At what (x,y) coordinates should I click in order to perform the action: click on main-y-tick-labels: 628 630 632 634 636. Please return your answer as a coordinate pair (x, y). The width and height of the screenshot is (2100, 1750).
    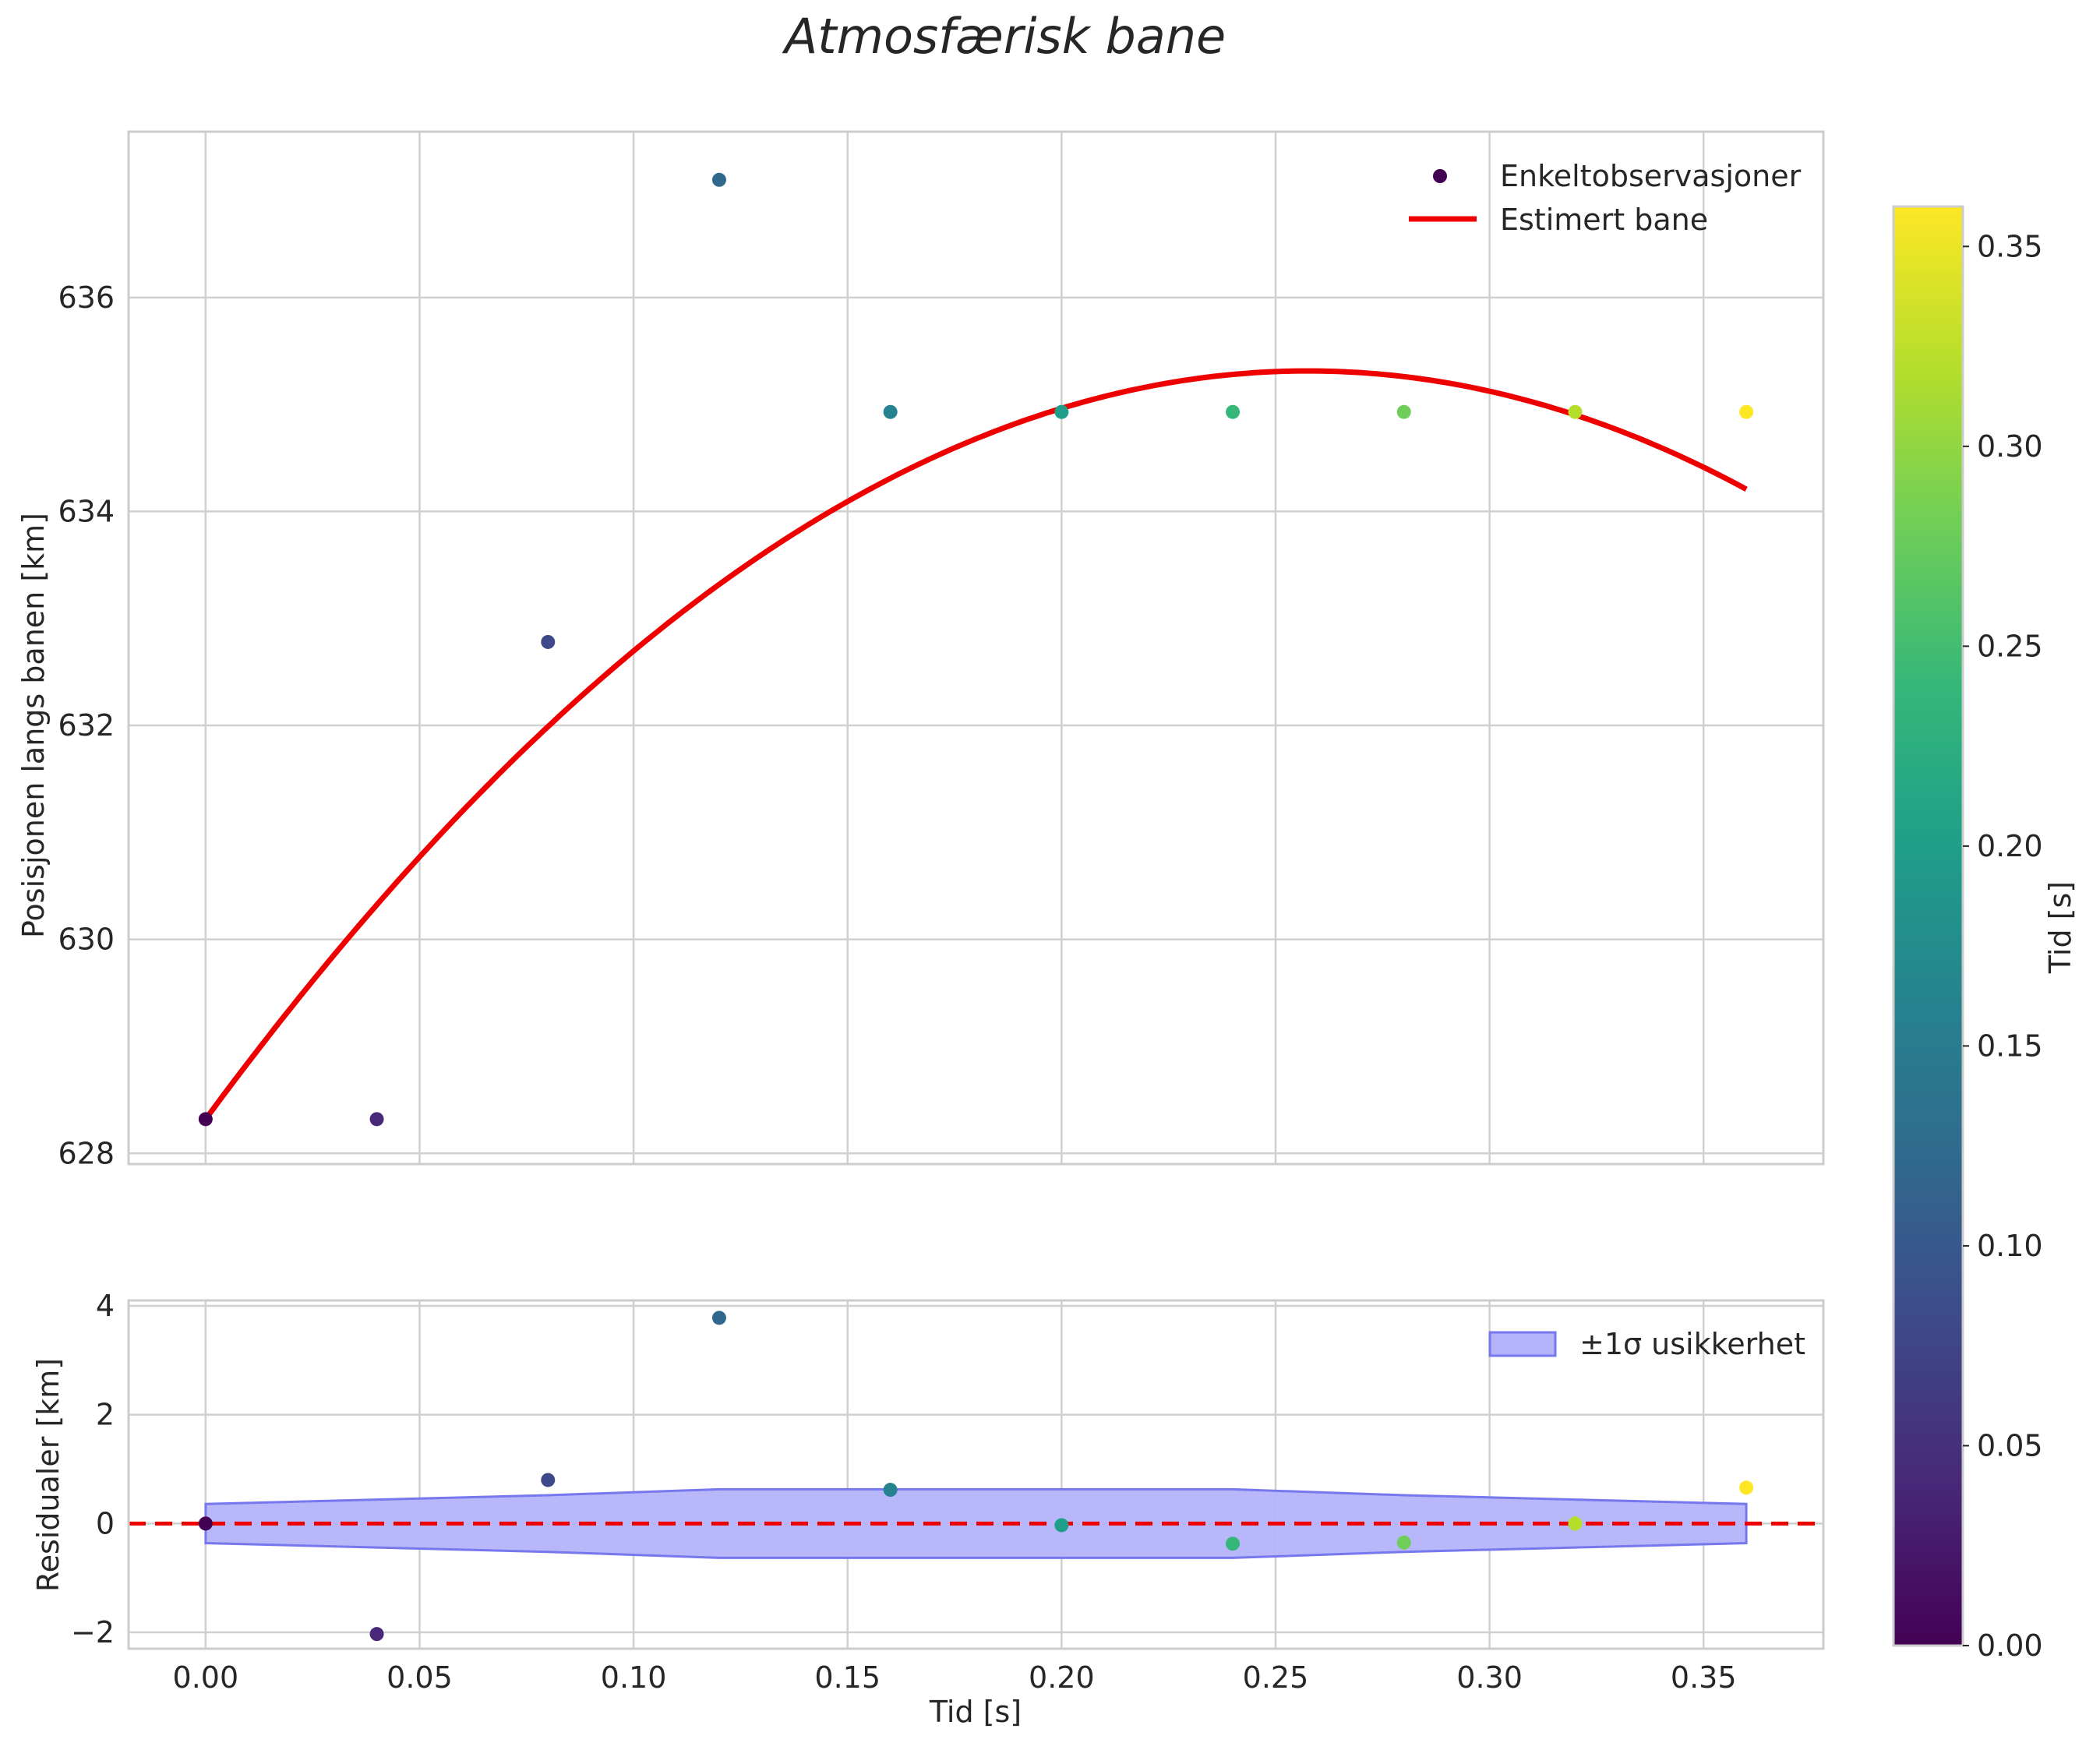
    Looking at the image, I should click on (87, 725).